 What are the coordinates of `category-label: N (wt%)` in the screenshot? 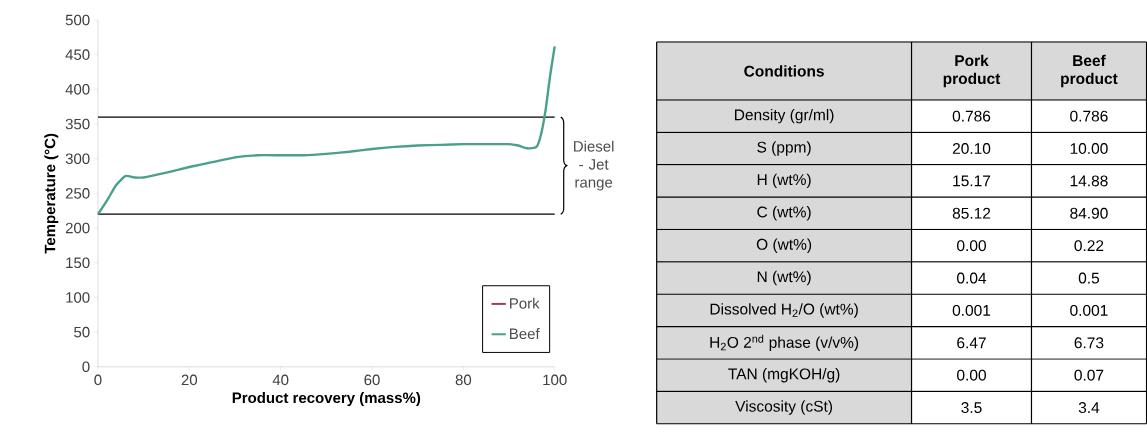 It's located at (784, 278).